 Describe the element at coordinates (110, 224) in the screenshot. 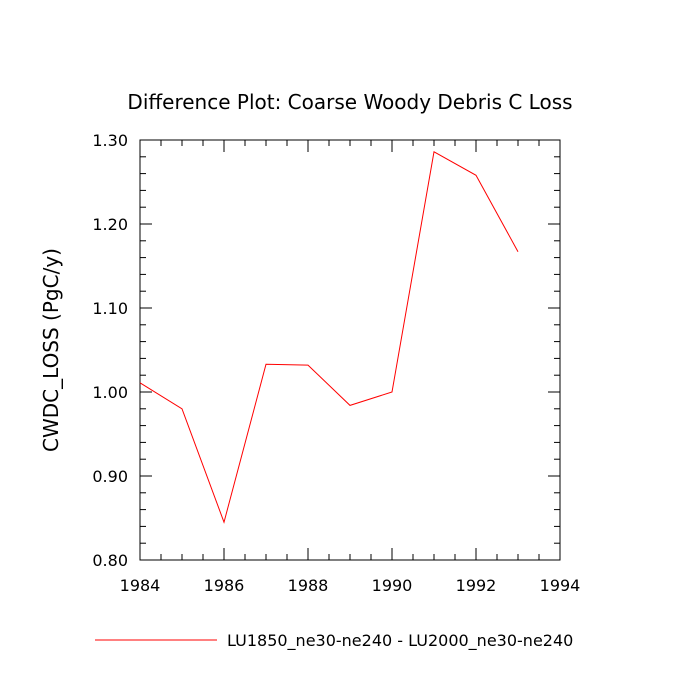

I see `y-tick-label: 1.20` at that location.